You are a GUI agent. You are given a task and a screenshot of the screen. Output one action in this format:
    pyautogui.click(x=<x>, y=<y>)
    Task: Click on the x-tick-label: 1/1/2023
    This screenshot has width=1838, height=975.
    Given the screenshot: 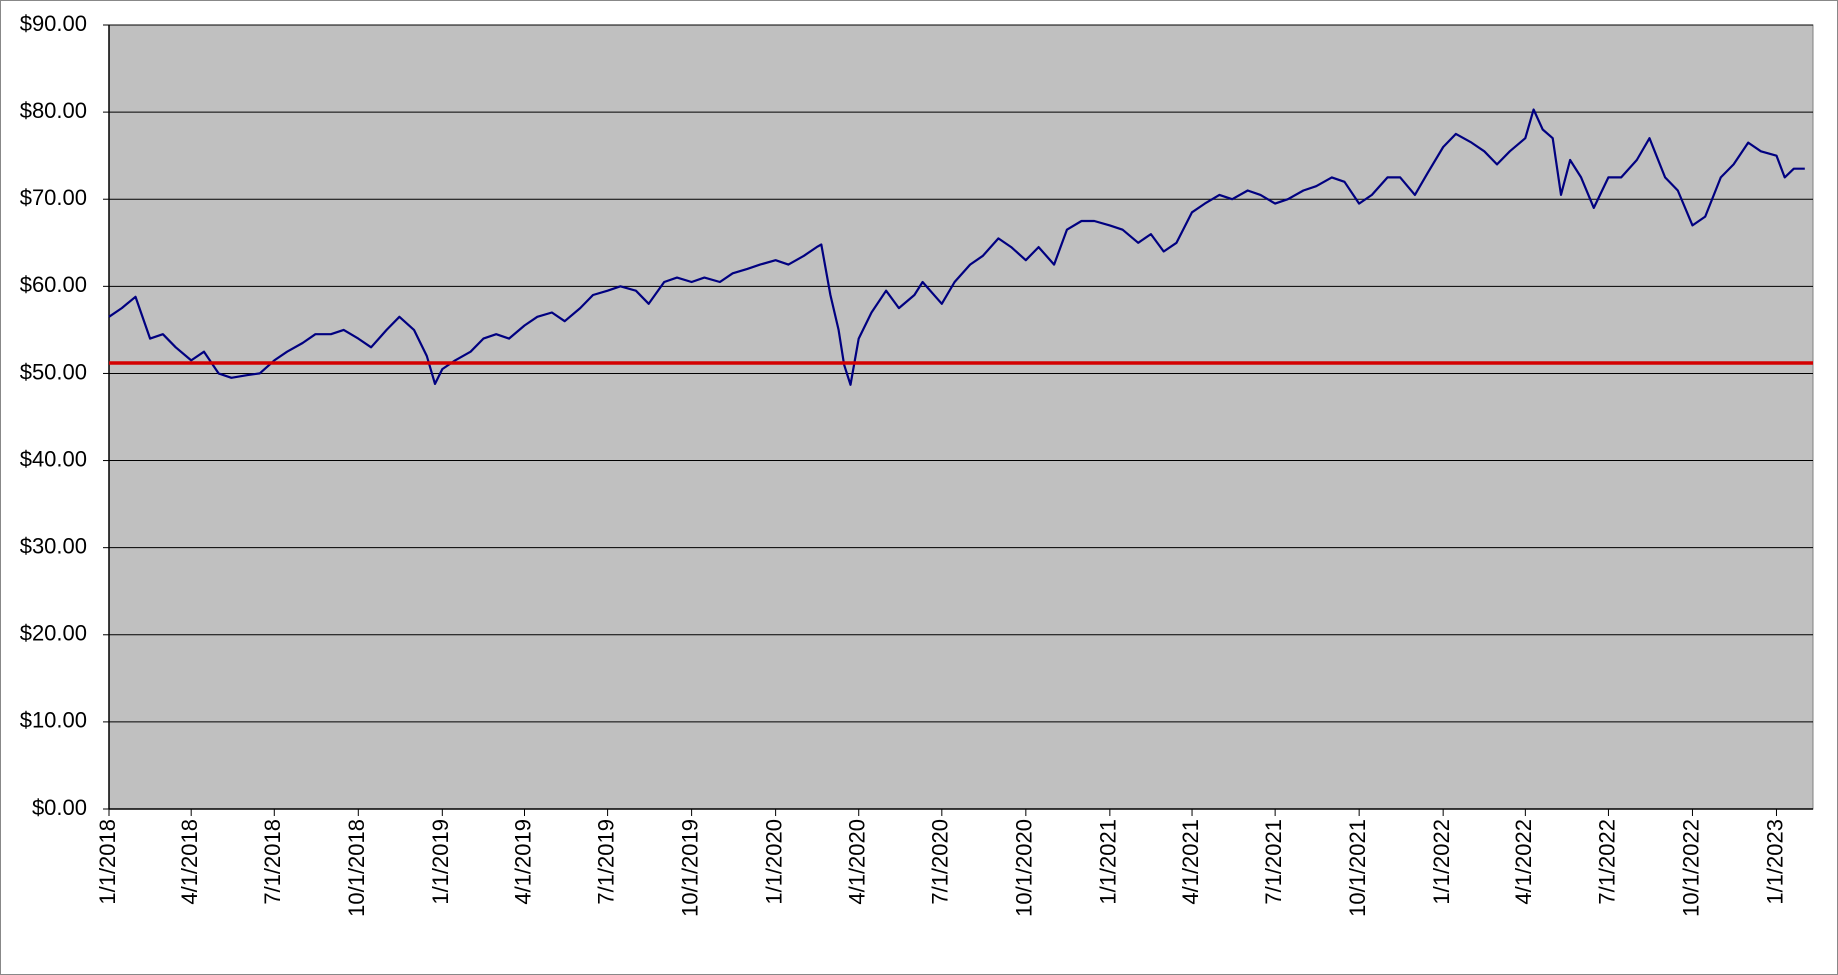 What is the action you would take?
    pyautogui.click(x=1774, y=862)
    